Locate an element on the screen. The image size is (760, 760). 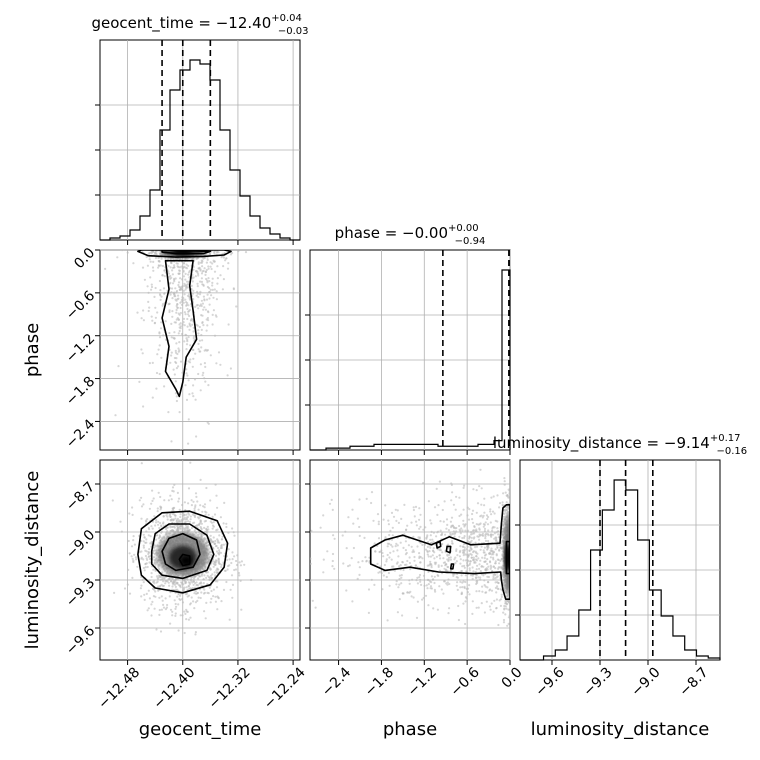
scatter-phase-vs-luminosity_distance is located at coordinates (410, 547).